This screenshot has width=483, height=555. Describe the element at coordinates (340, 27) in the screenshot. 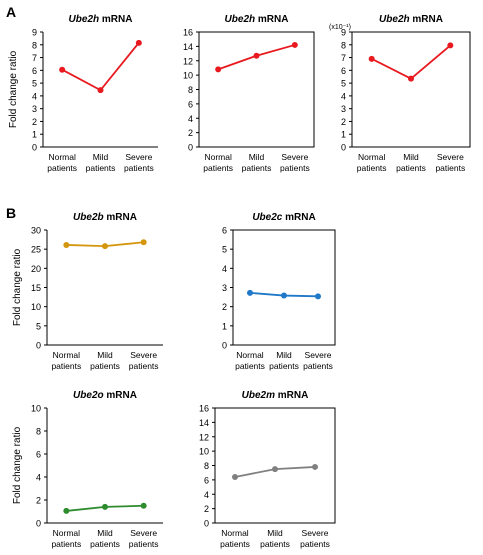

I see `y-scale-note: (x10⁻¹)` at that location.